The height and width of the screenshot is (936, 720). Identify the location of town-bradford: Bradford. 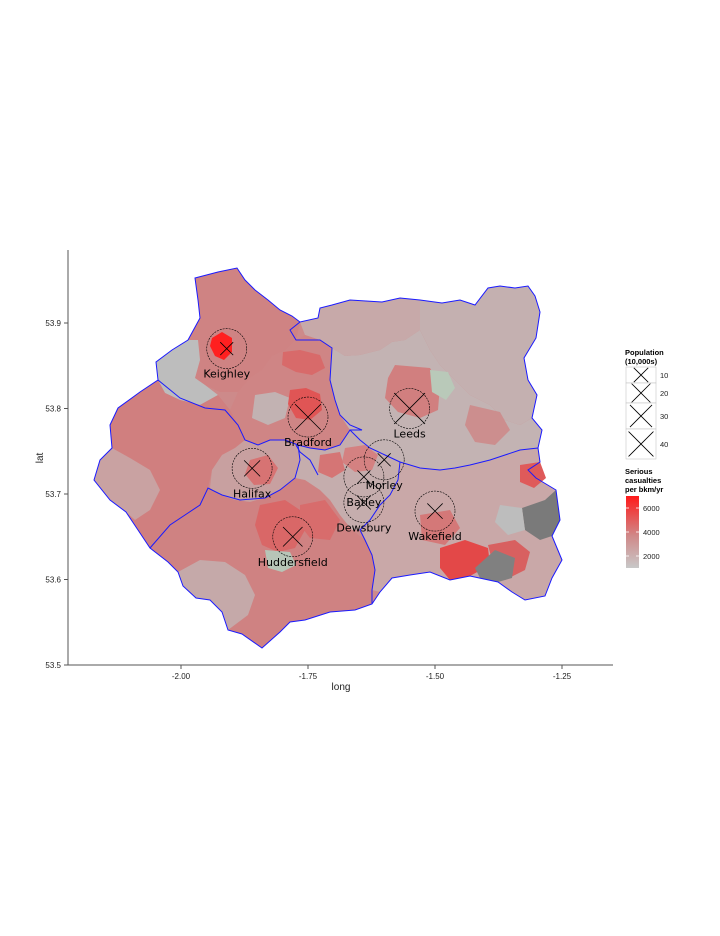
(308, 422).